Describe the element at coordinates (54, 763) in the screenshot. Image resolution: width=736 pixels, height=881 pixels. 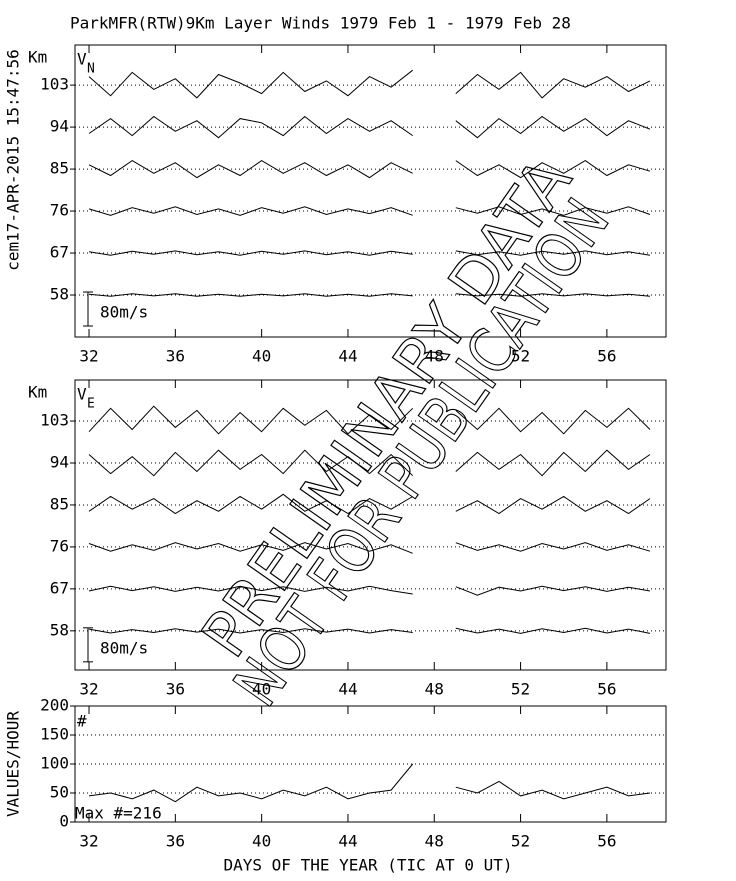
I see `y-tick-label: 100` at that location.